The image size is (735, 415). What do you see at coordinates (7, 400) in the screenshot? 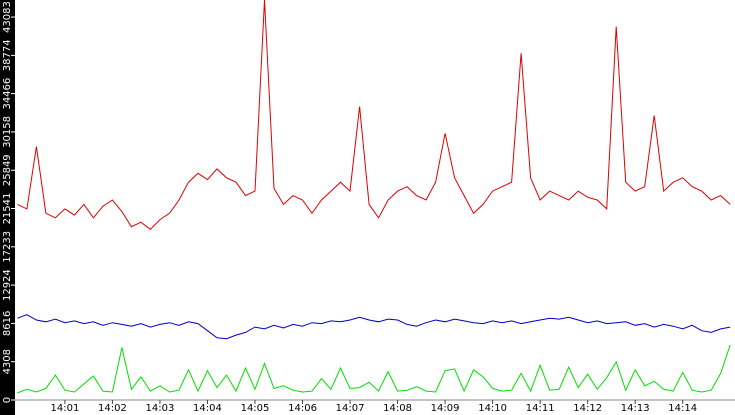
I see `y-tick-label: 0` at bounding box center [7, 400].